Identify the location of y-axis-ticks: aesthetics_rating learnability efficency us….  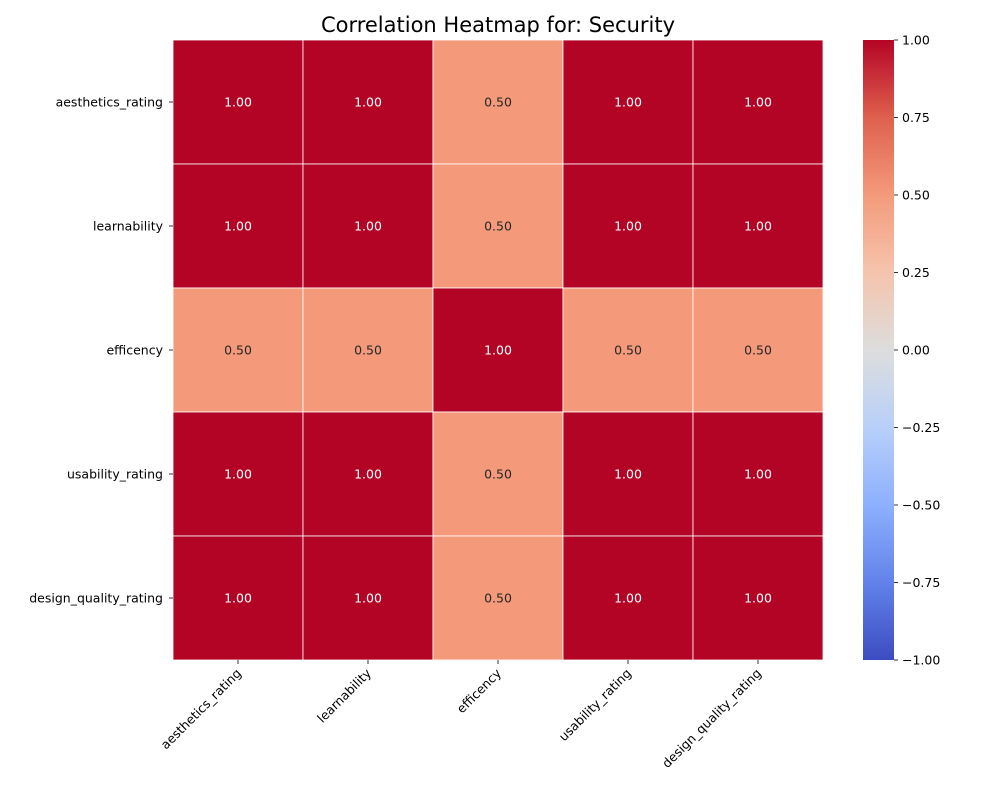
(101, 350).